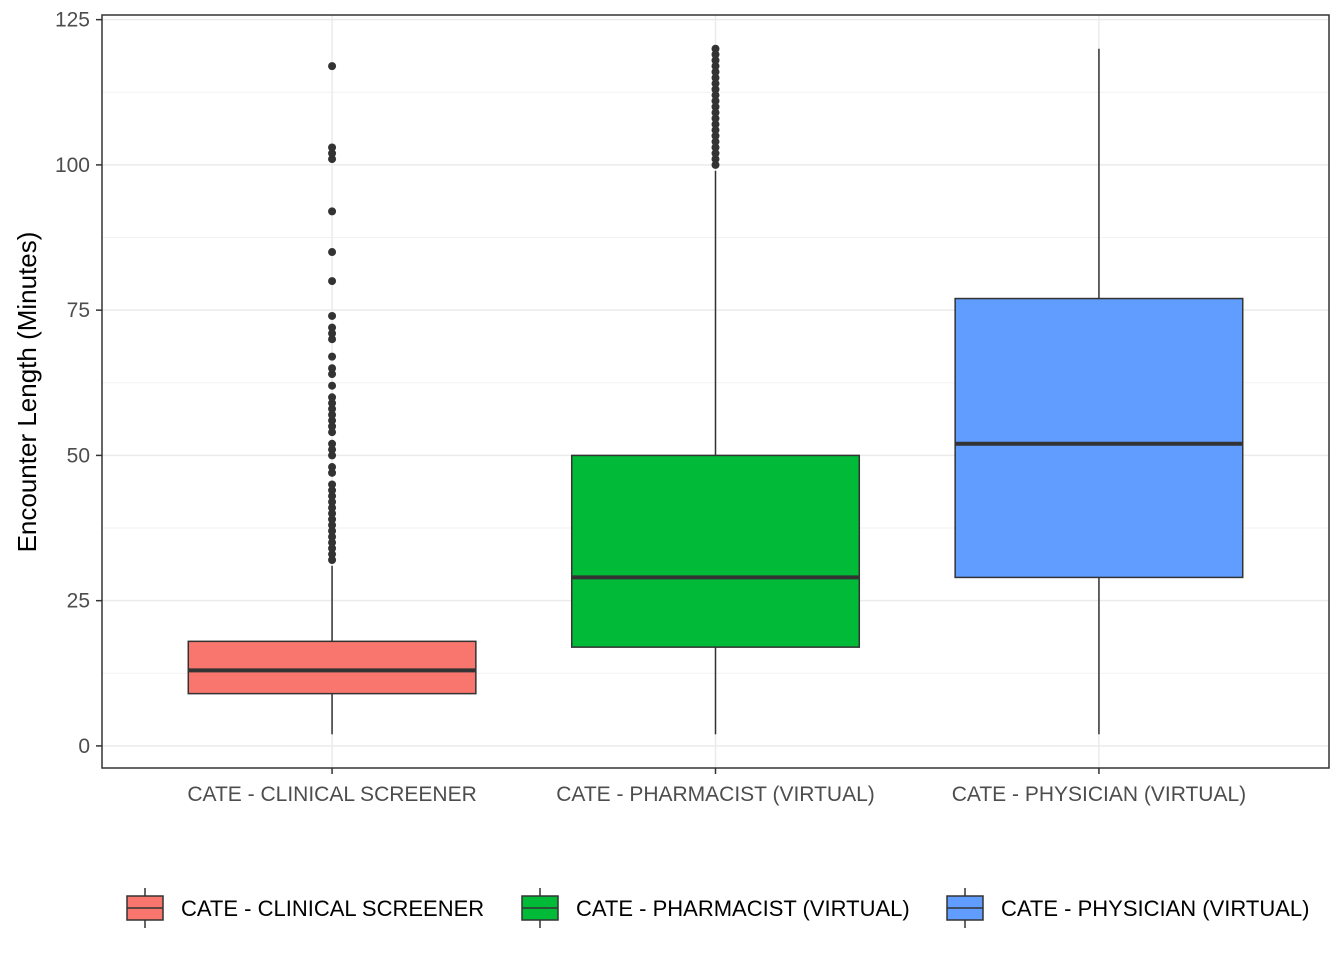  Describe the element at coordinates (743, 908) in the screenshot. I see `legend-label: CATE - PHARMACIST (VIRTUAL)` at that location.